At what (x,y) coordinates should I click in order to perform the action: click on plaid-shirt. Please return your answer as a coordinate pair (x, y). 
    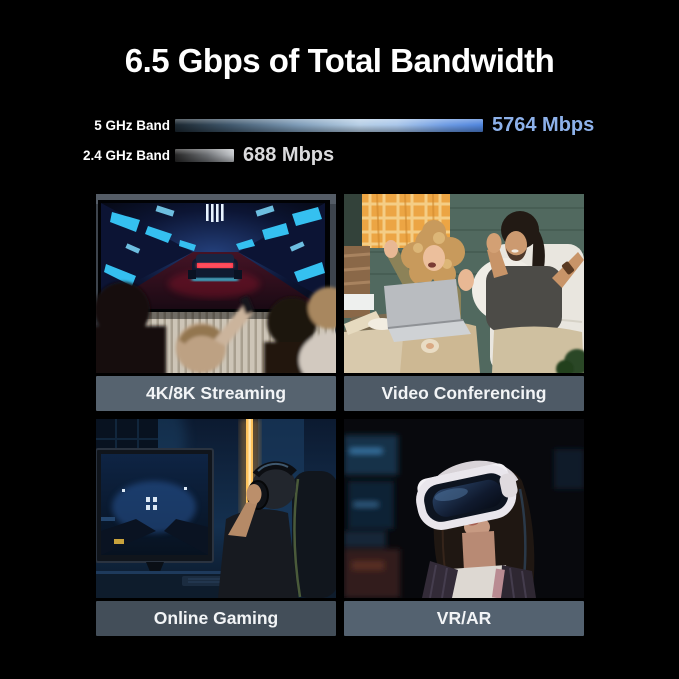
    Looking at the image, I should click on (479, 579).